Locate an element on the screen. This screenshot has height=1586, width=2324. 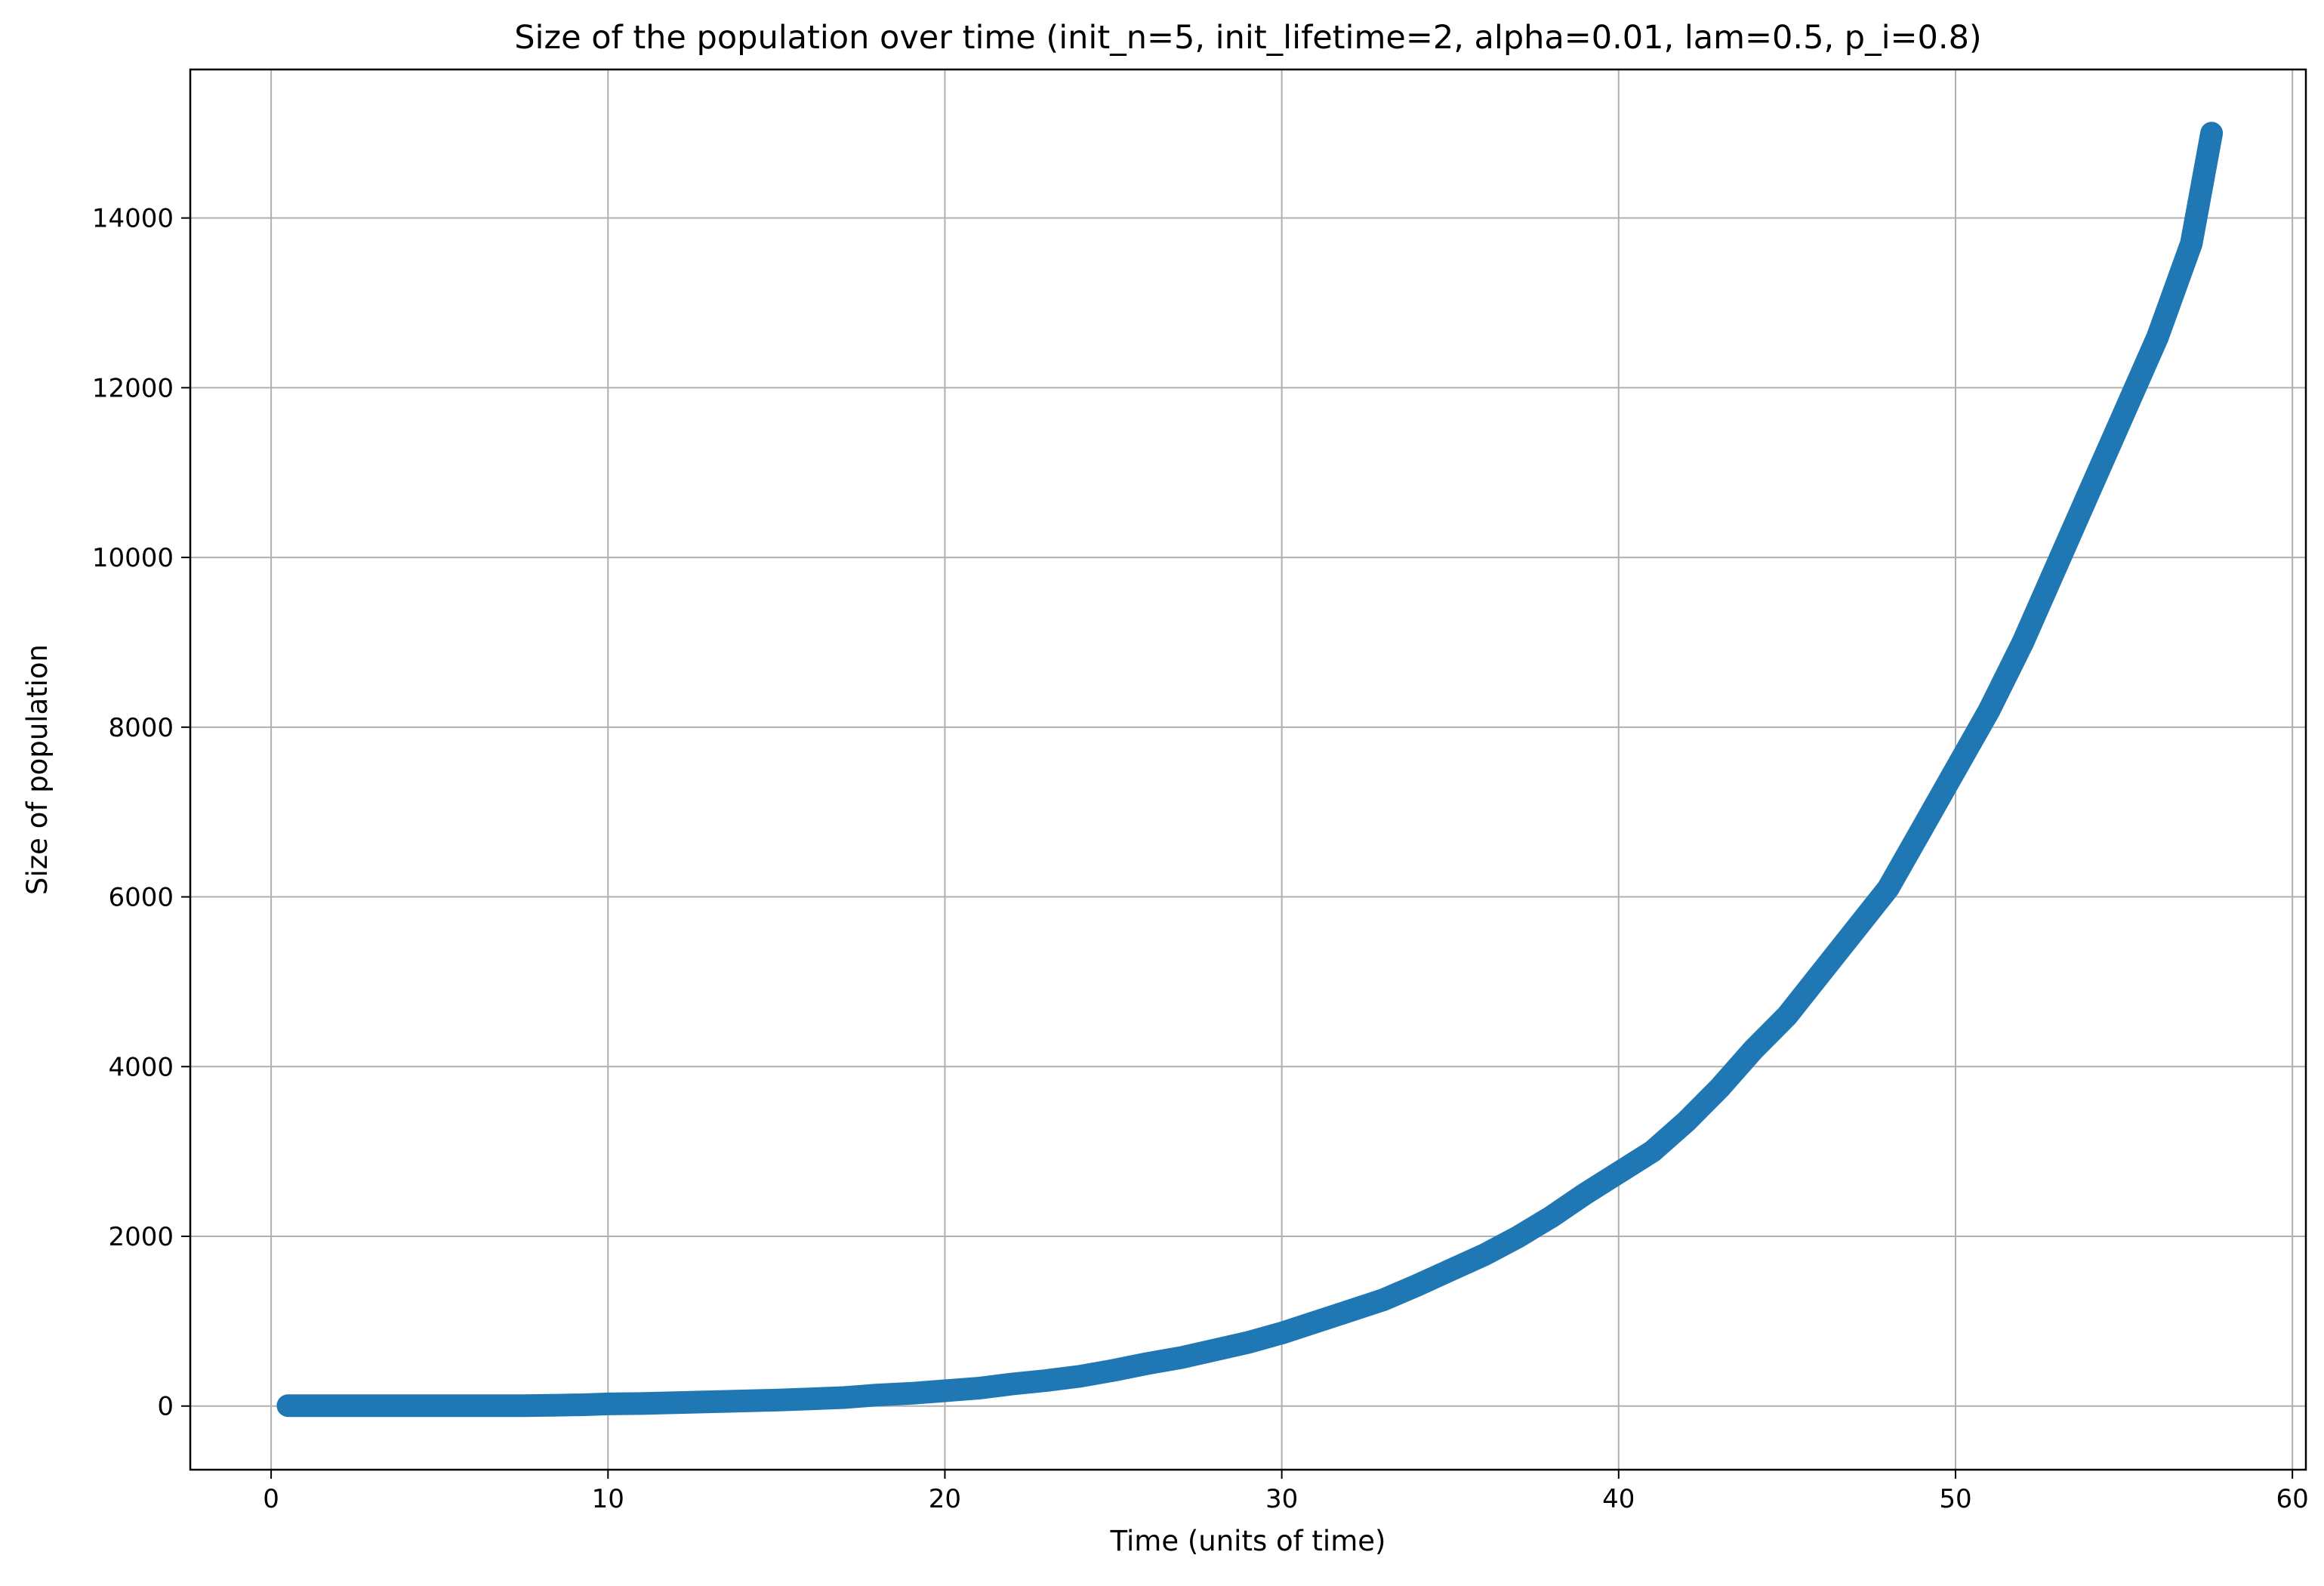
x-tick-label: 0 is located at coordinates (271, 1499).